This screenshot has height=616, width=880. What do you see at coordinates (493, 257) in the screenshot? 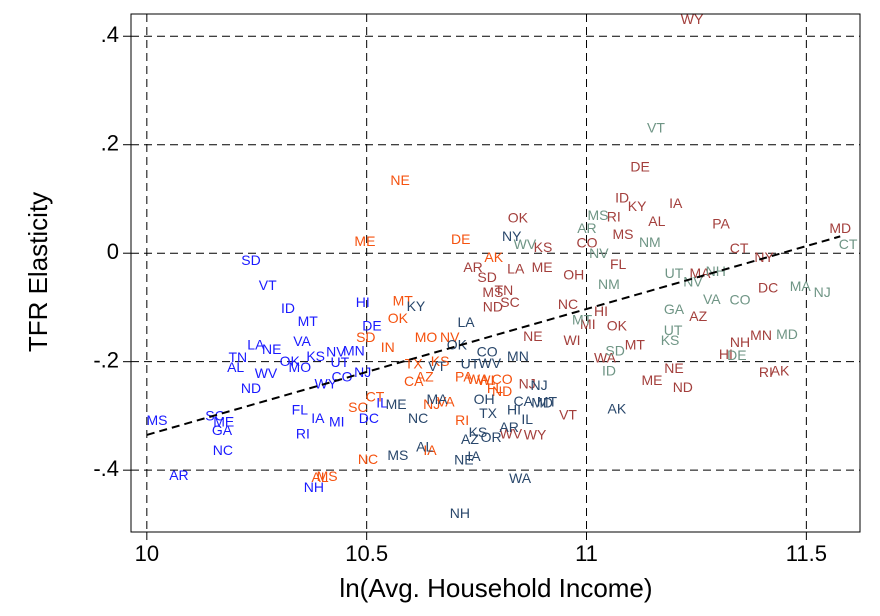
I see `state-point: AK` at bounding box center [493, 257].